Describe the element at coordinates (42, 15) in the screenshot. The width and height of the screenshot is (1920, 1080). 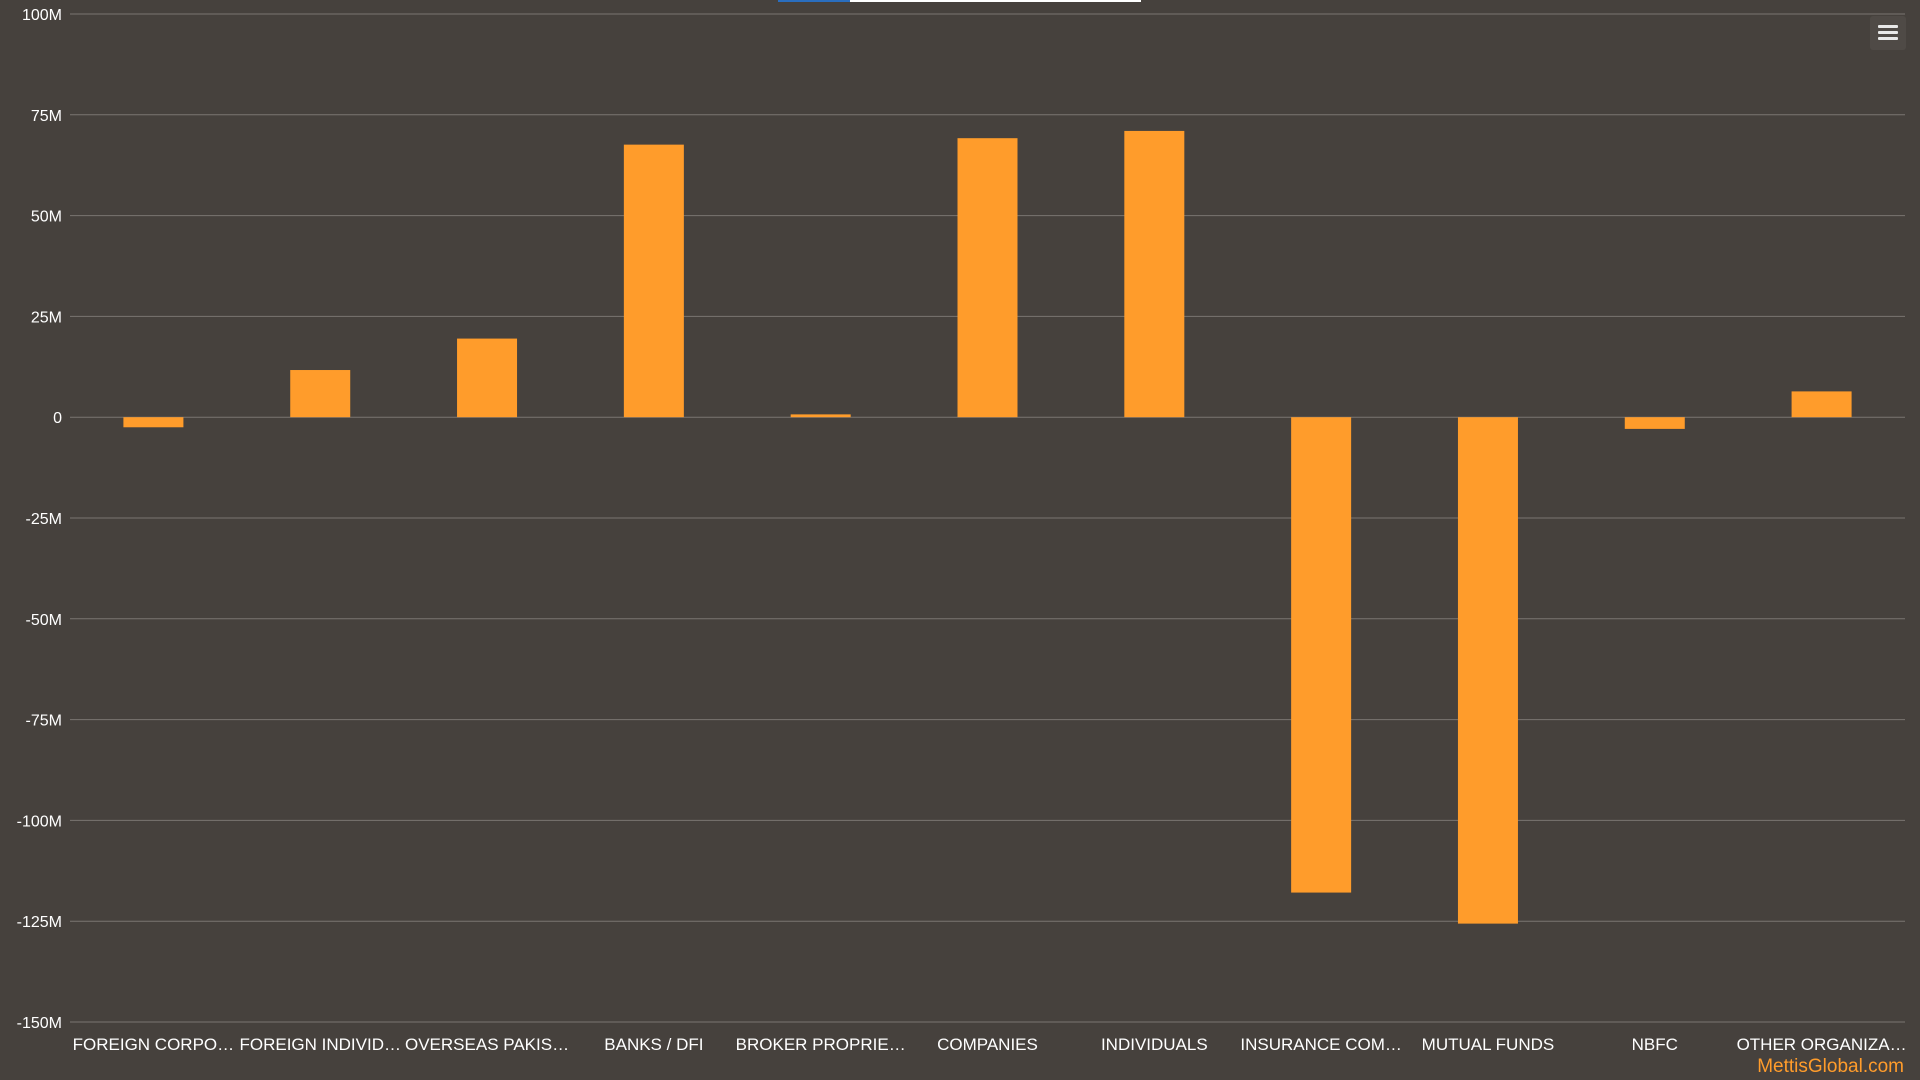
I see `y-tick-label: 100M` at that location.